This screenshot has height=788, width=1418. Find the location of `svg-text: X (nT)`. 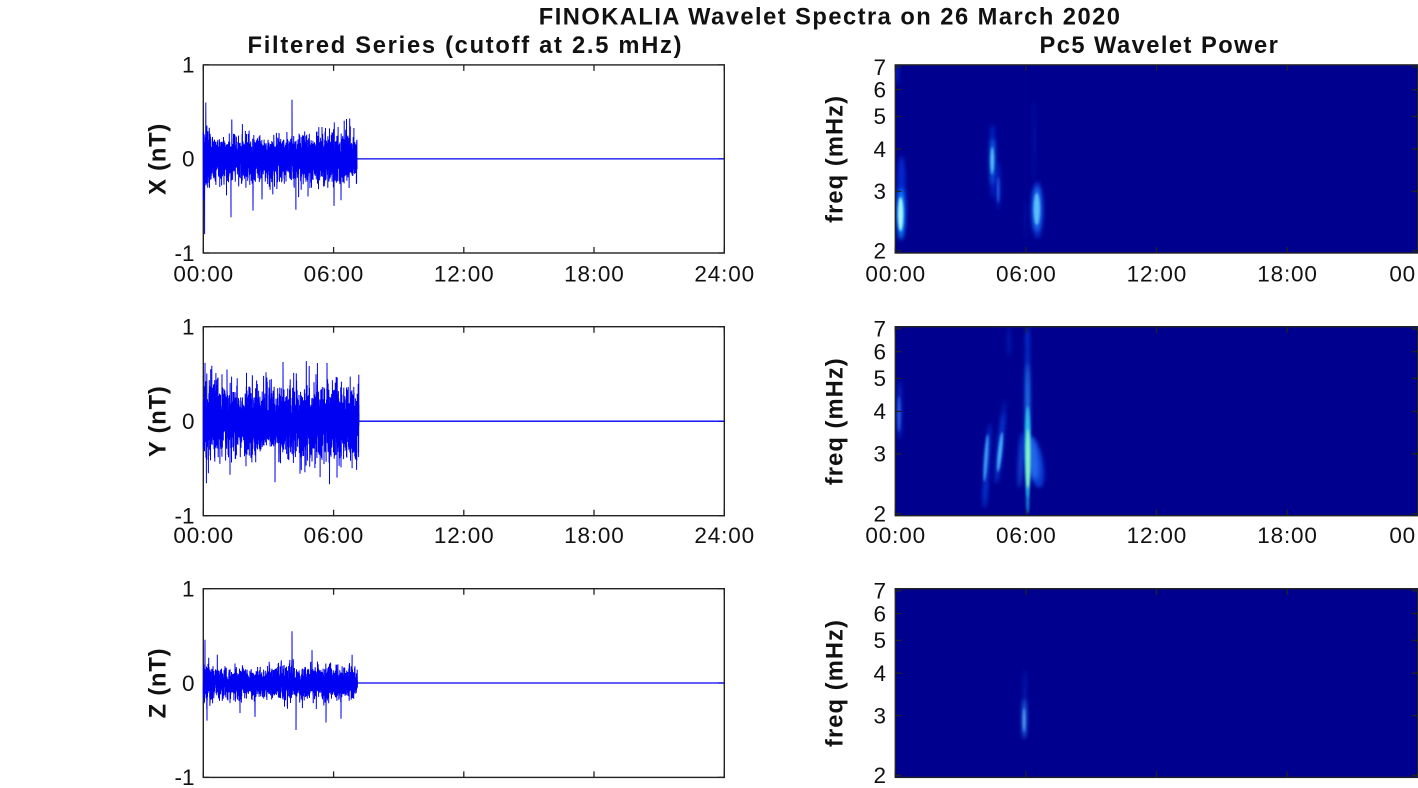

svg-text: X (nT) is located at coordinates (159, 159).